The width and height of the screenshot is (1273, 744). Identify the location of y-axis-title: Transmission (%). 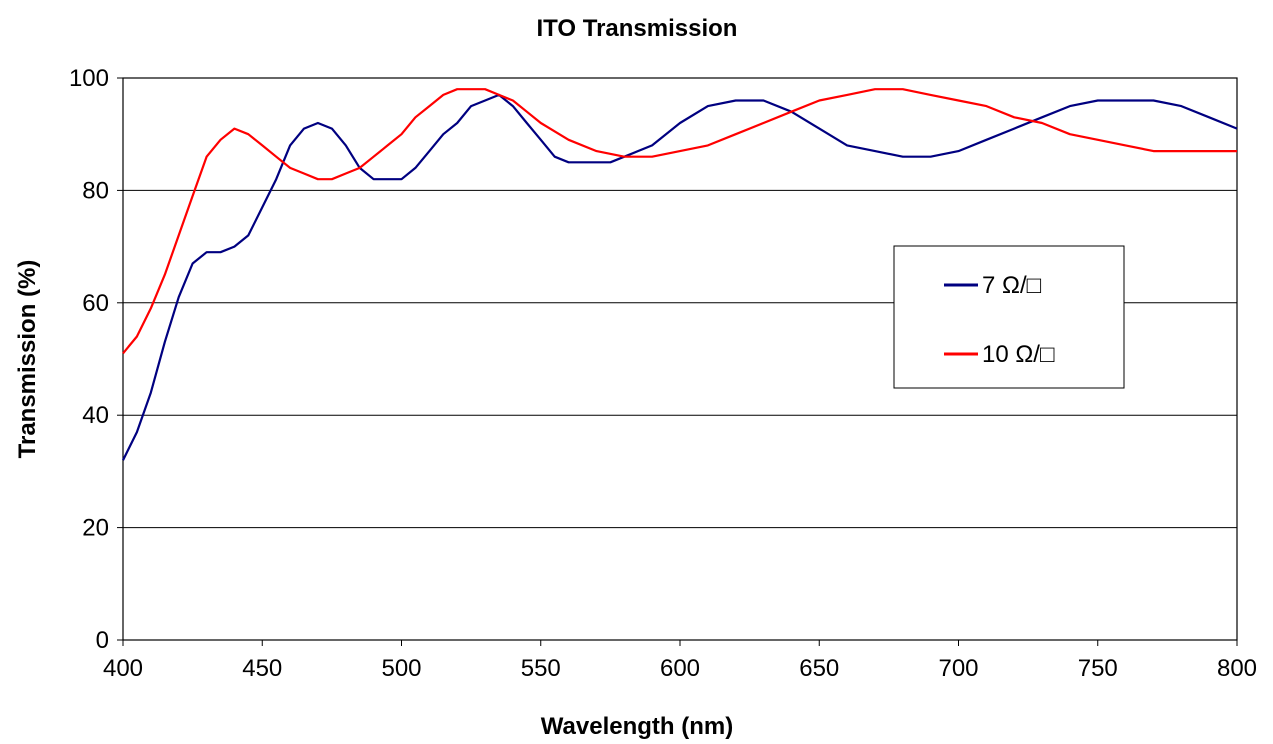
(27, 359).